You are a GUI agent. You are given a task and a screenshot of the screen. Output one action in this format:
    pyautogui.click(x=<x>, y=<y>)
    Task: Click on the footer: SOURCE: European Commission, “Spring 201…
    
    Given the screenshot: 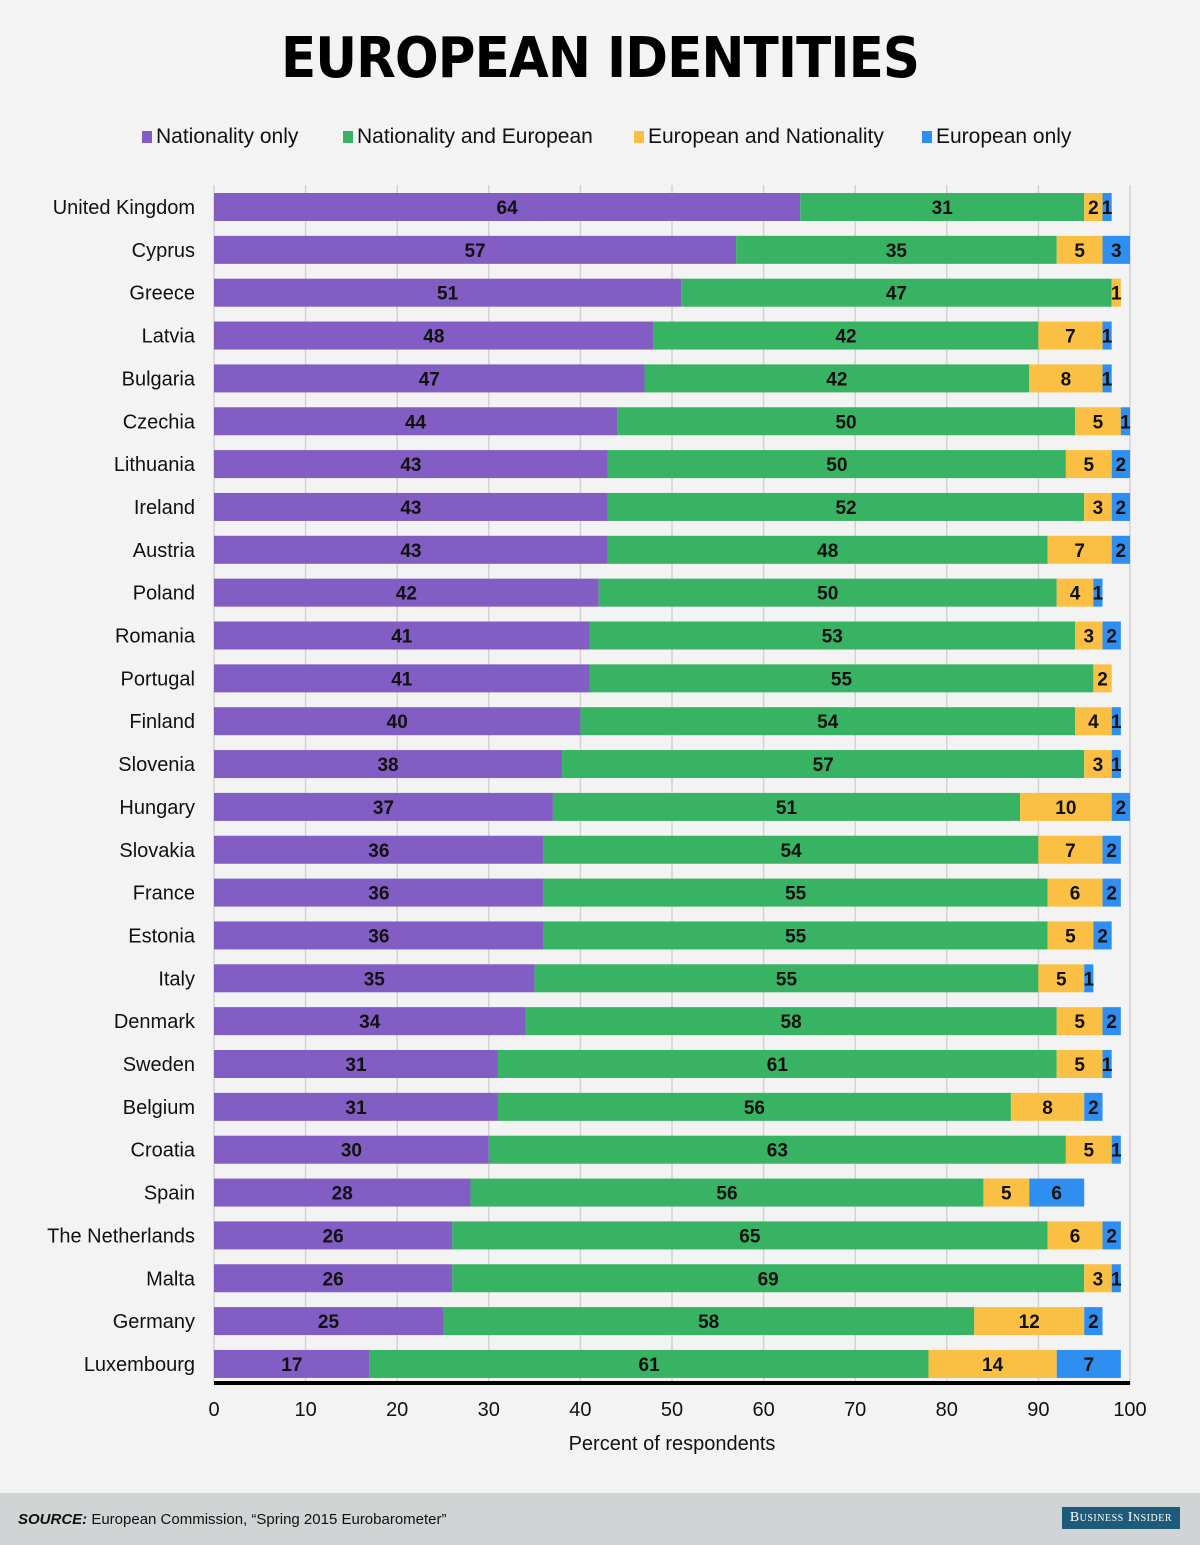 What is the action you would take?
    pyautogui.click(x=600, y=1519)
    